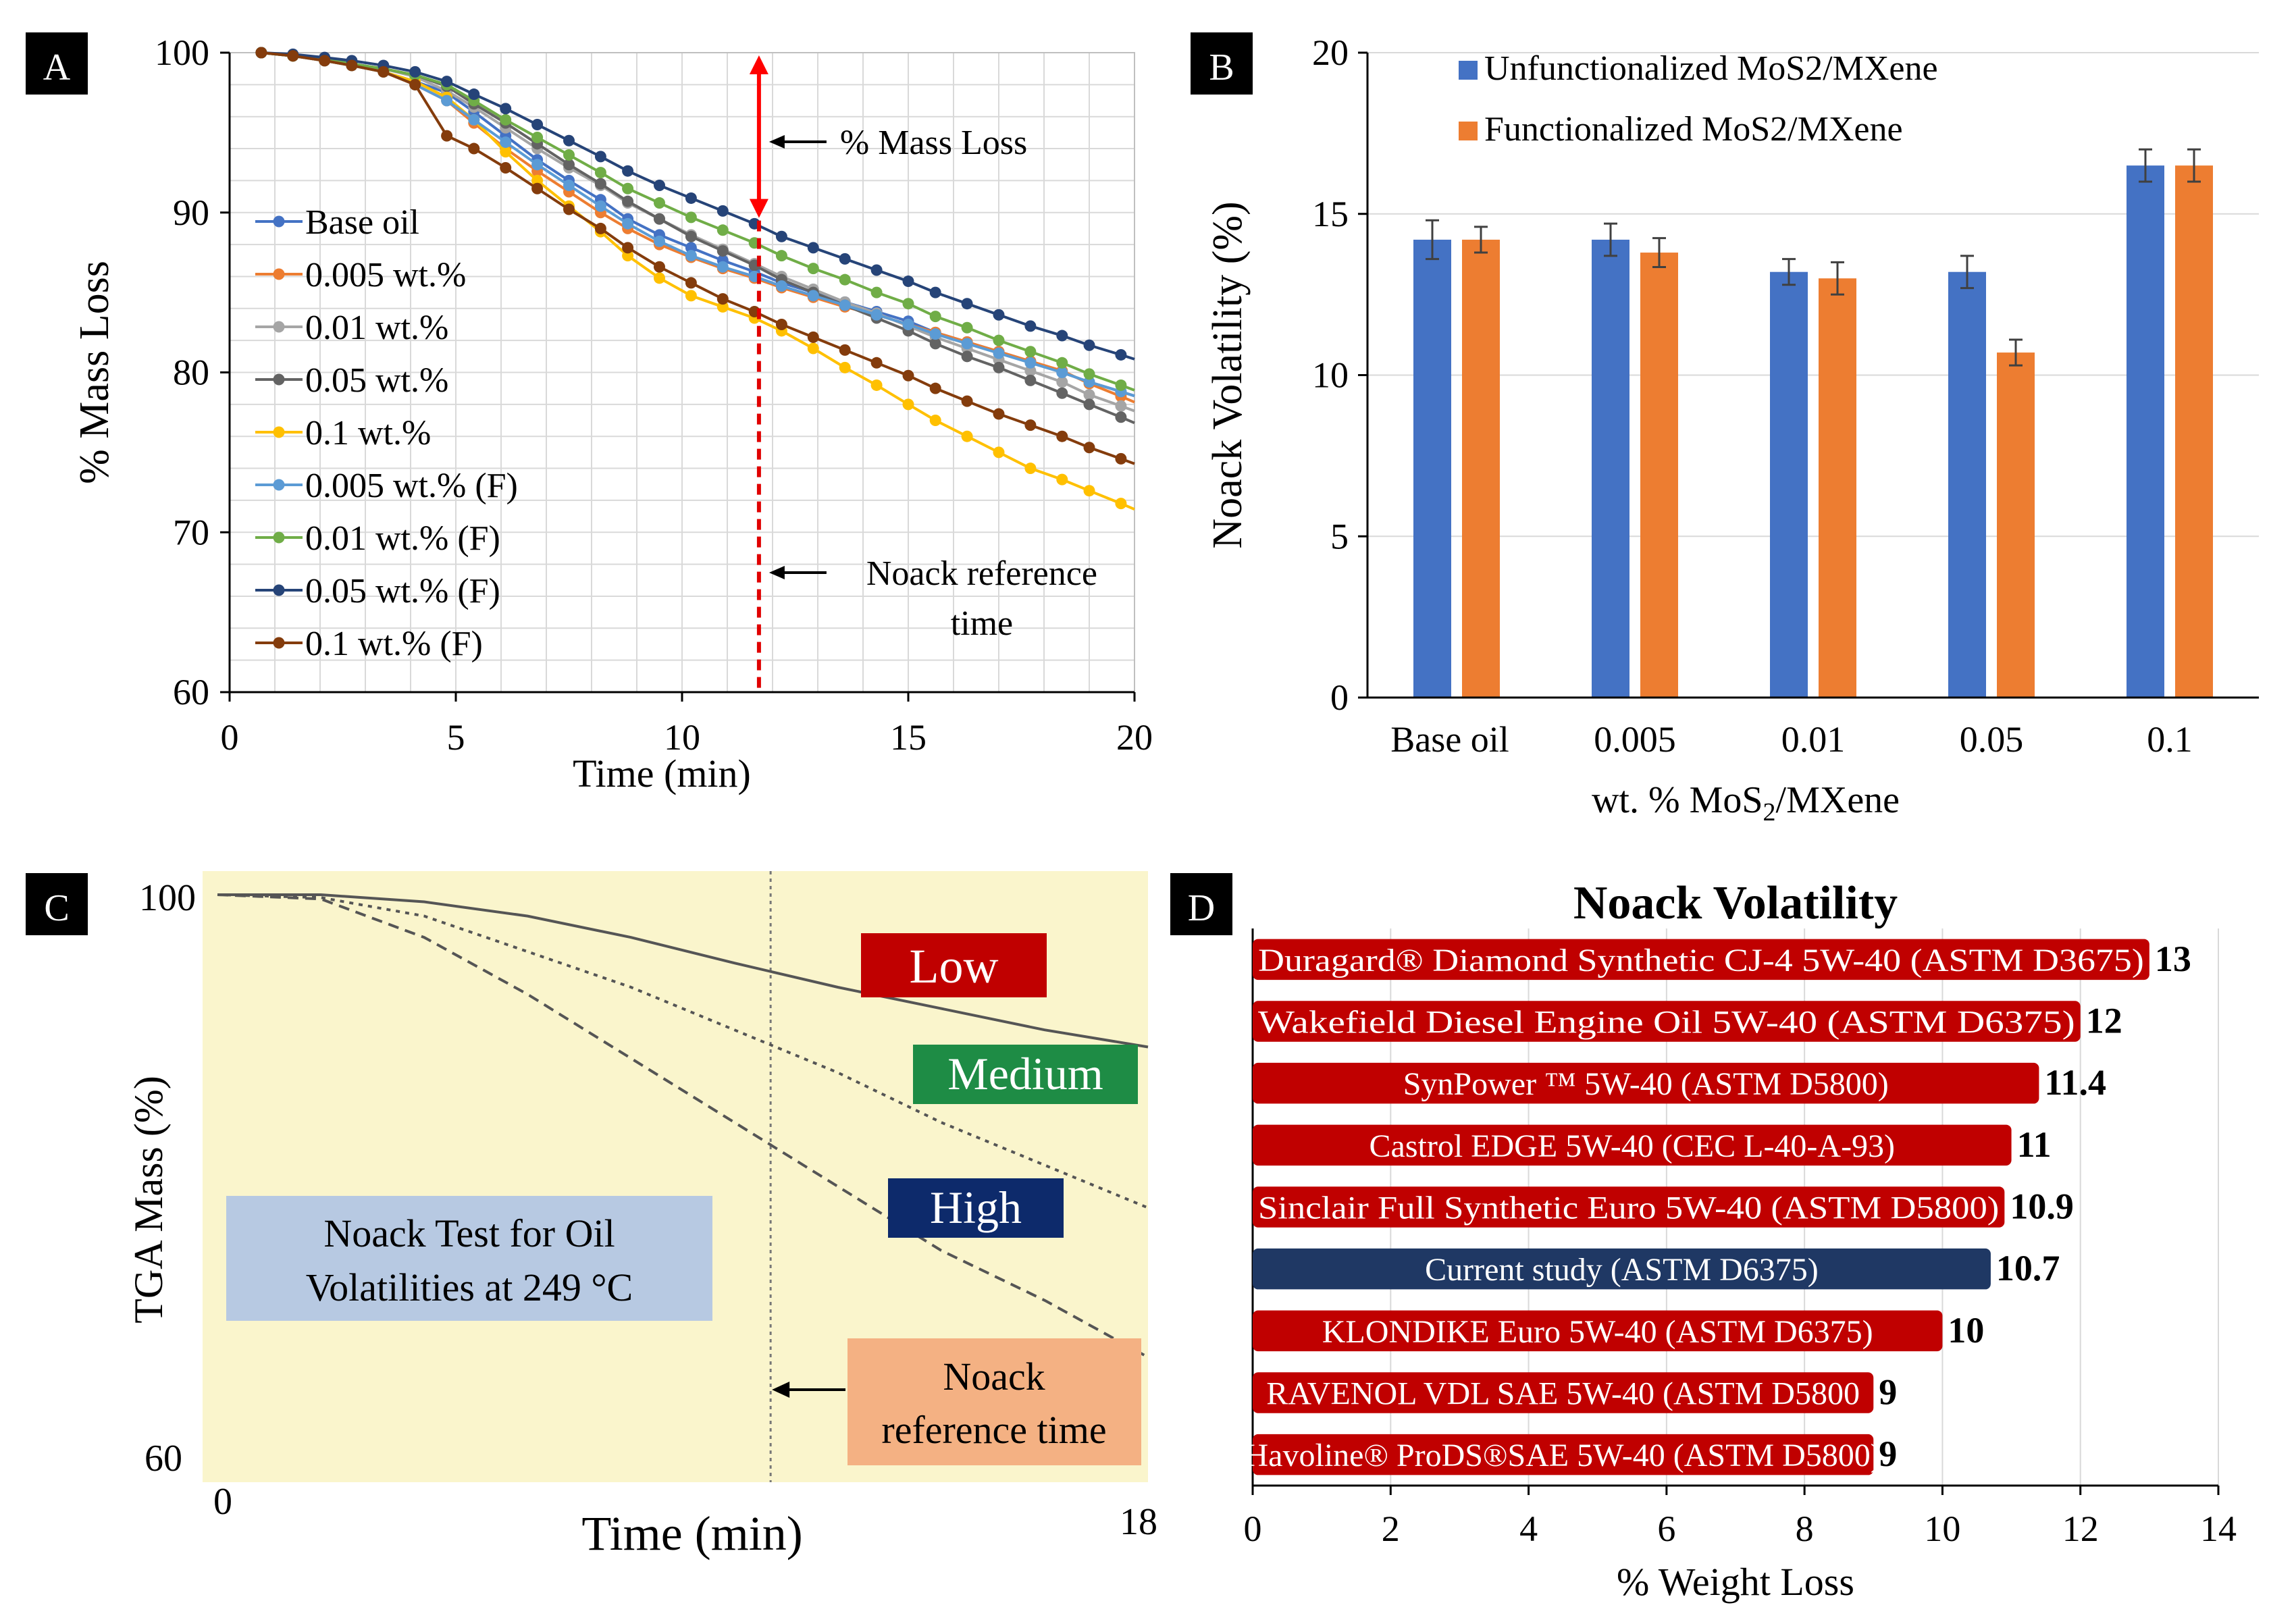 This screenshot has height=1624, width=2269. What do you see at coordinates (376, 328) in the screenshot?
I see `legend-label: 0.01 wt.%` at bounding box center [376, 328].